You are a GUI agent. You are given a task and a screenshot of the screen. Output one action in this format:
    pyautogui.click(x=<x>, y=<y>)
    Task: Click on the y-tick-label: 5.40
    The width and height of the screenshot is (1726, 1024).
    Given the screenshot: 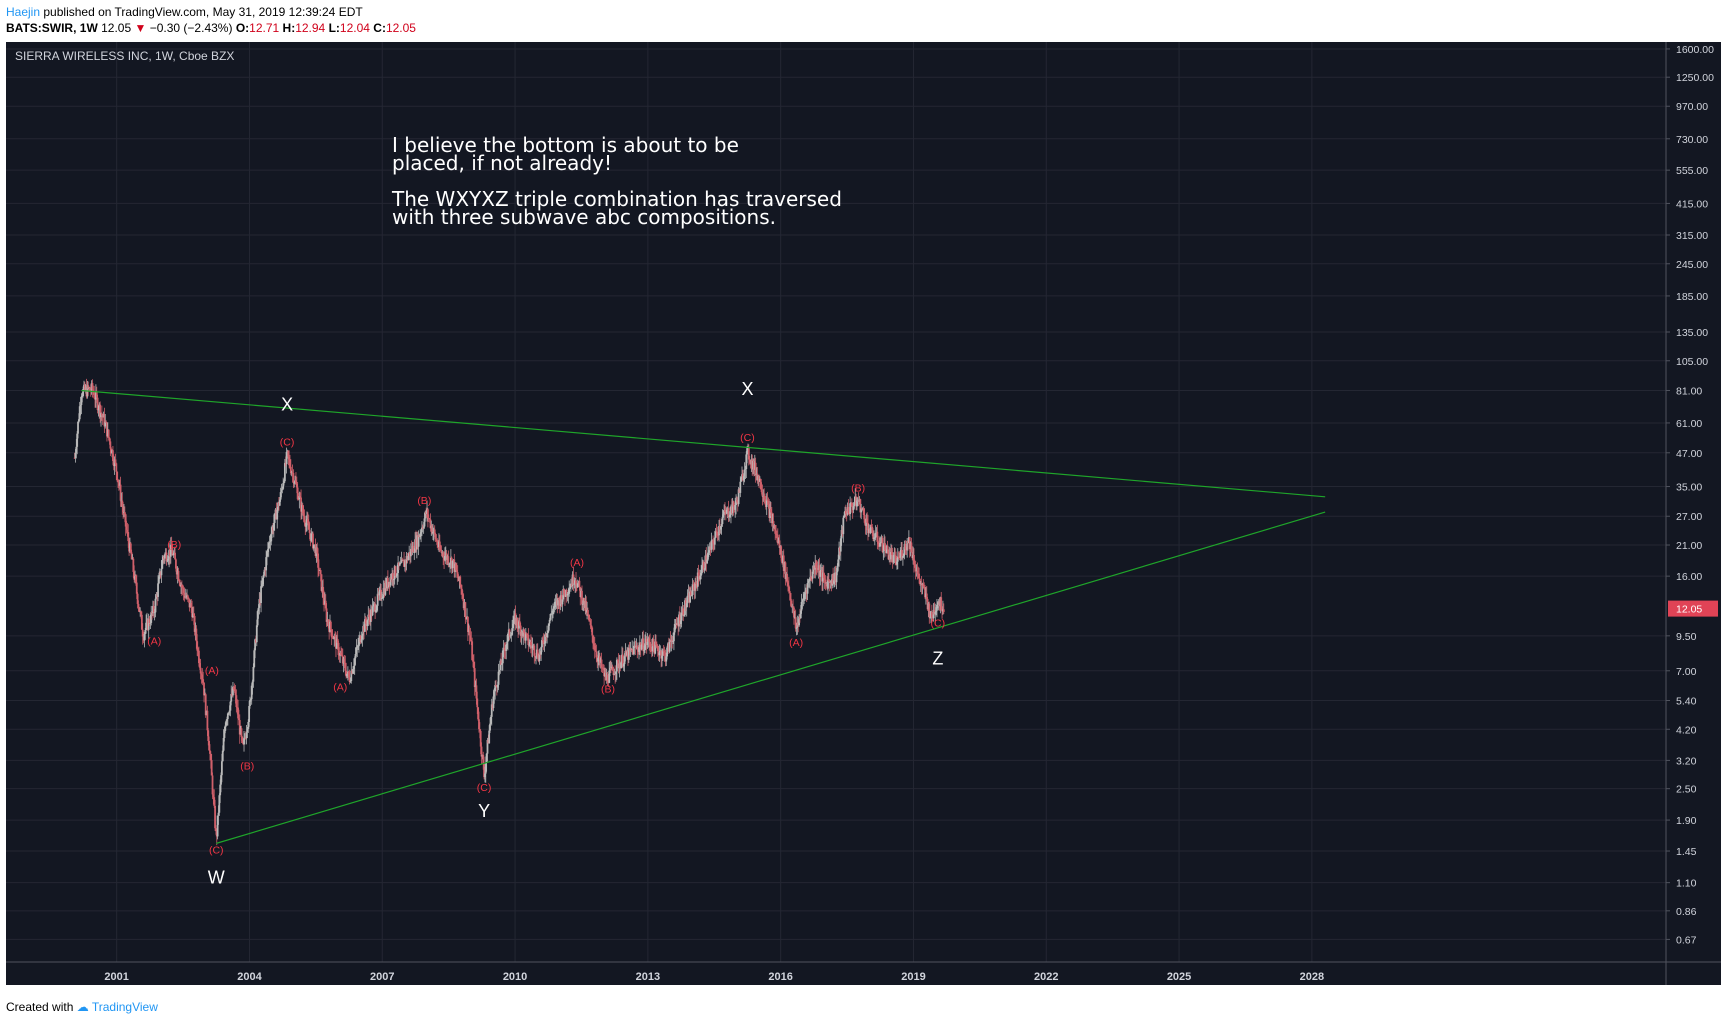 What is the action you would take?
    pyautogui.click(x=1686, y=701)
    